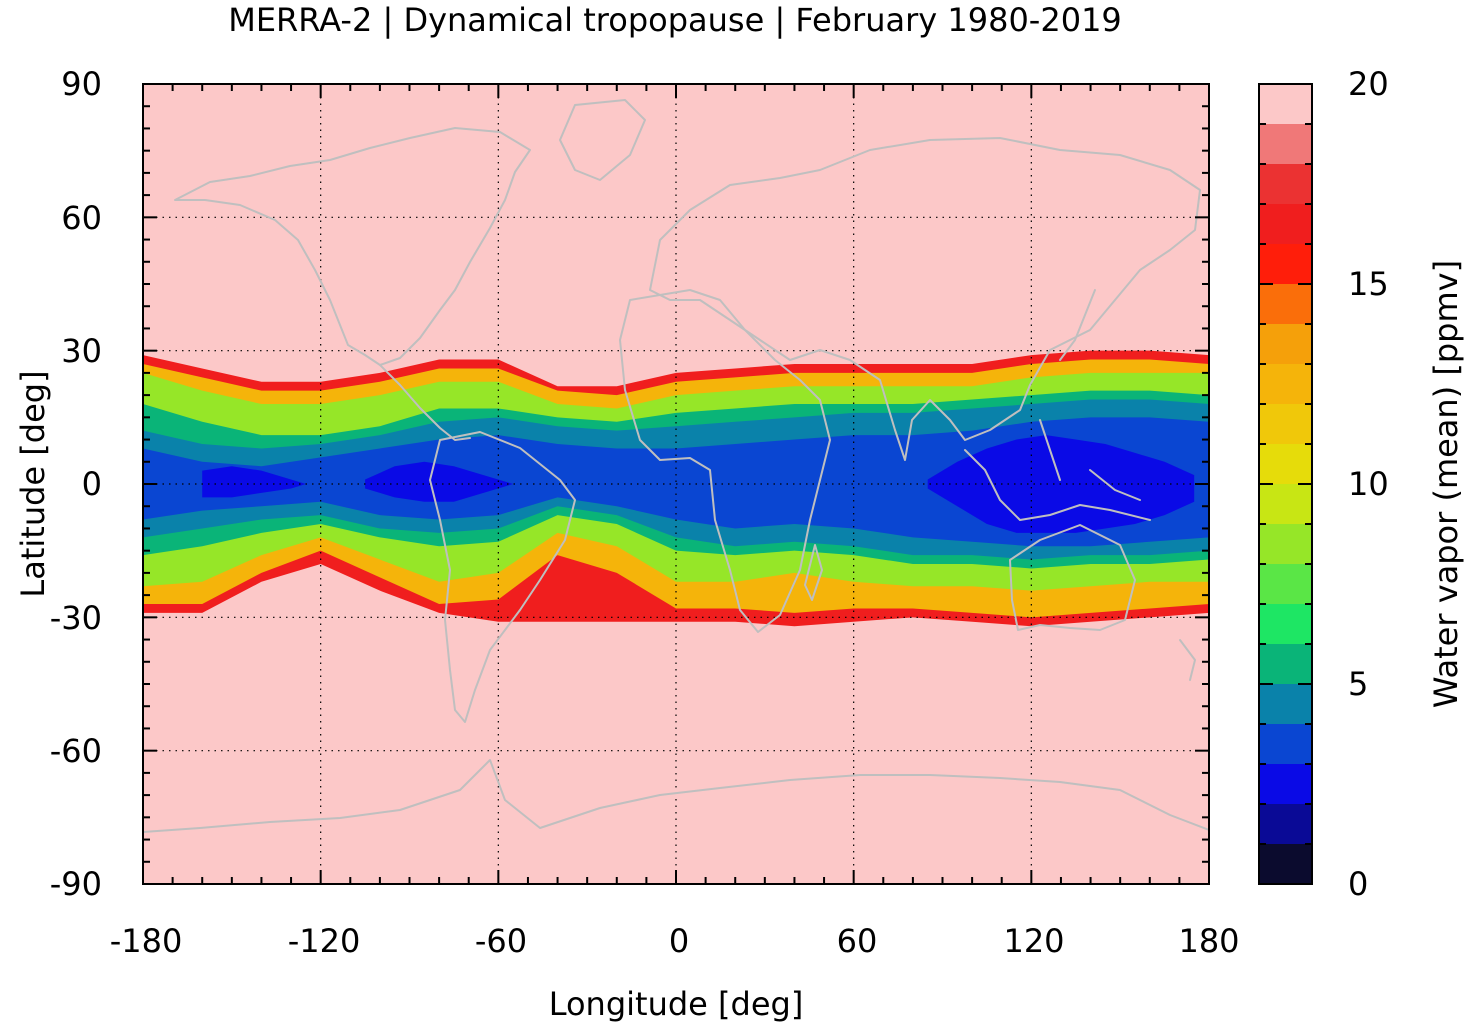 This screenshot has width=1471, height=1029. I want to click on coastline-madagascar, so click(813, 572).